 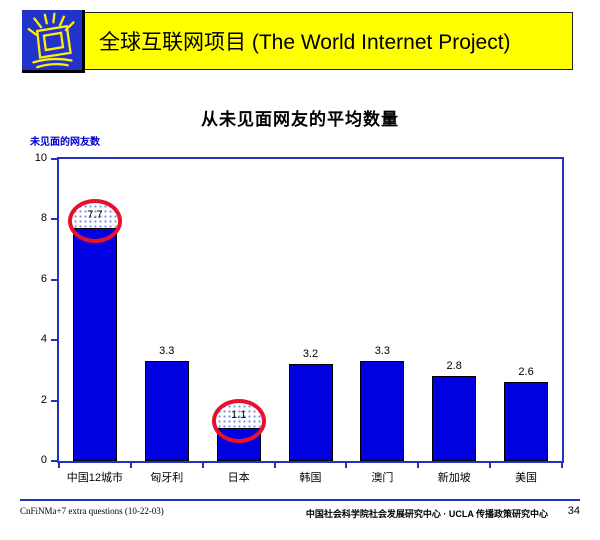 What do you see at coordinates (300, 119) in the screenshot?
I see `chart-title: 从未见面网友的平均数量` at bounding box center [300, 119].